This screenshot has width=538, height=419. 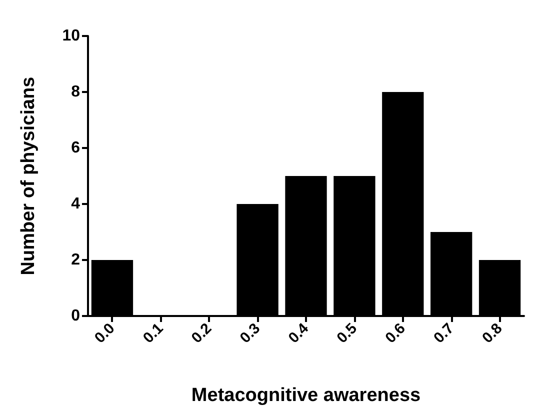 What do you see at coordinates (444, 333) in the screenshot?
I see `x-tick-label: 0.7` at bounding box center [444, 333].